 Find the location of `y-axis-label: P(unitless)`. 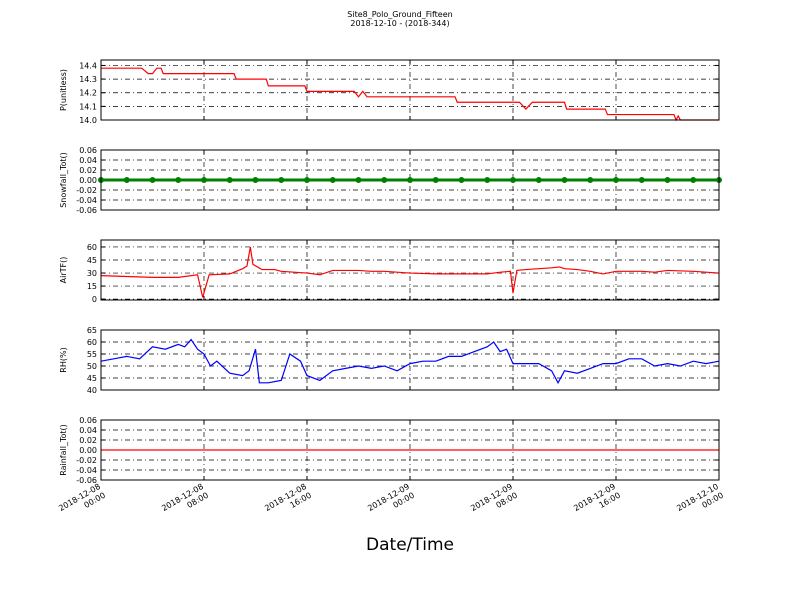

y-axis-label: P(unitless) is located at coordinates (63, 90).